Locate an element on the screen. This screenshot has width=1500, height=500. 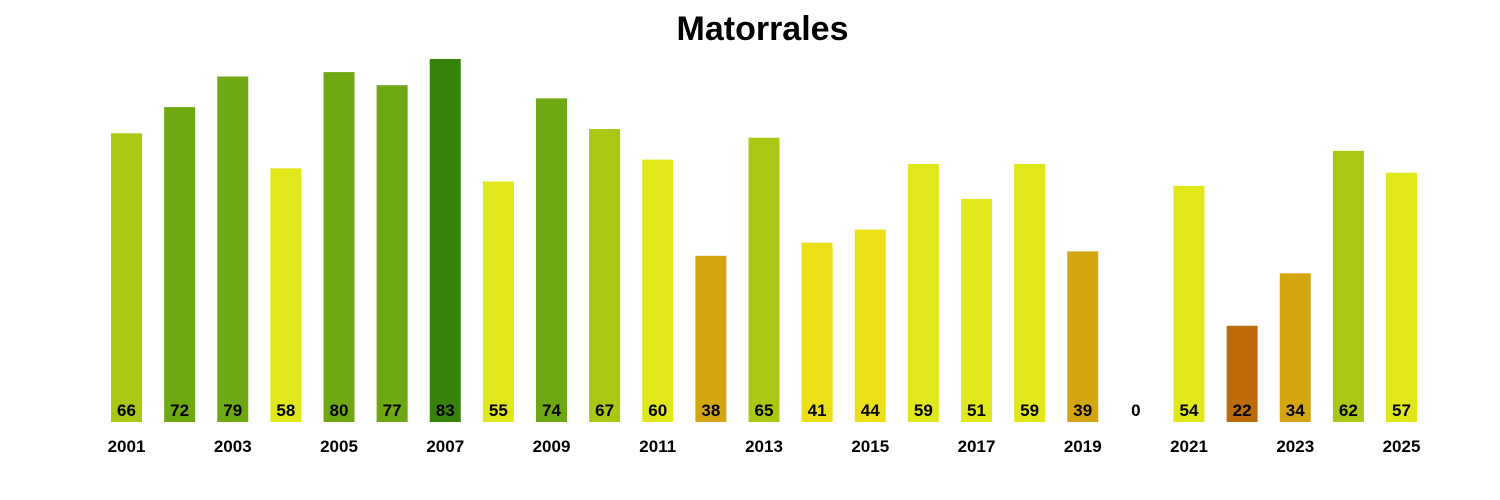
x-tick-label-2005: 2005 is located at coordinates (339, 446).